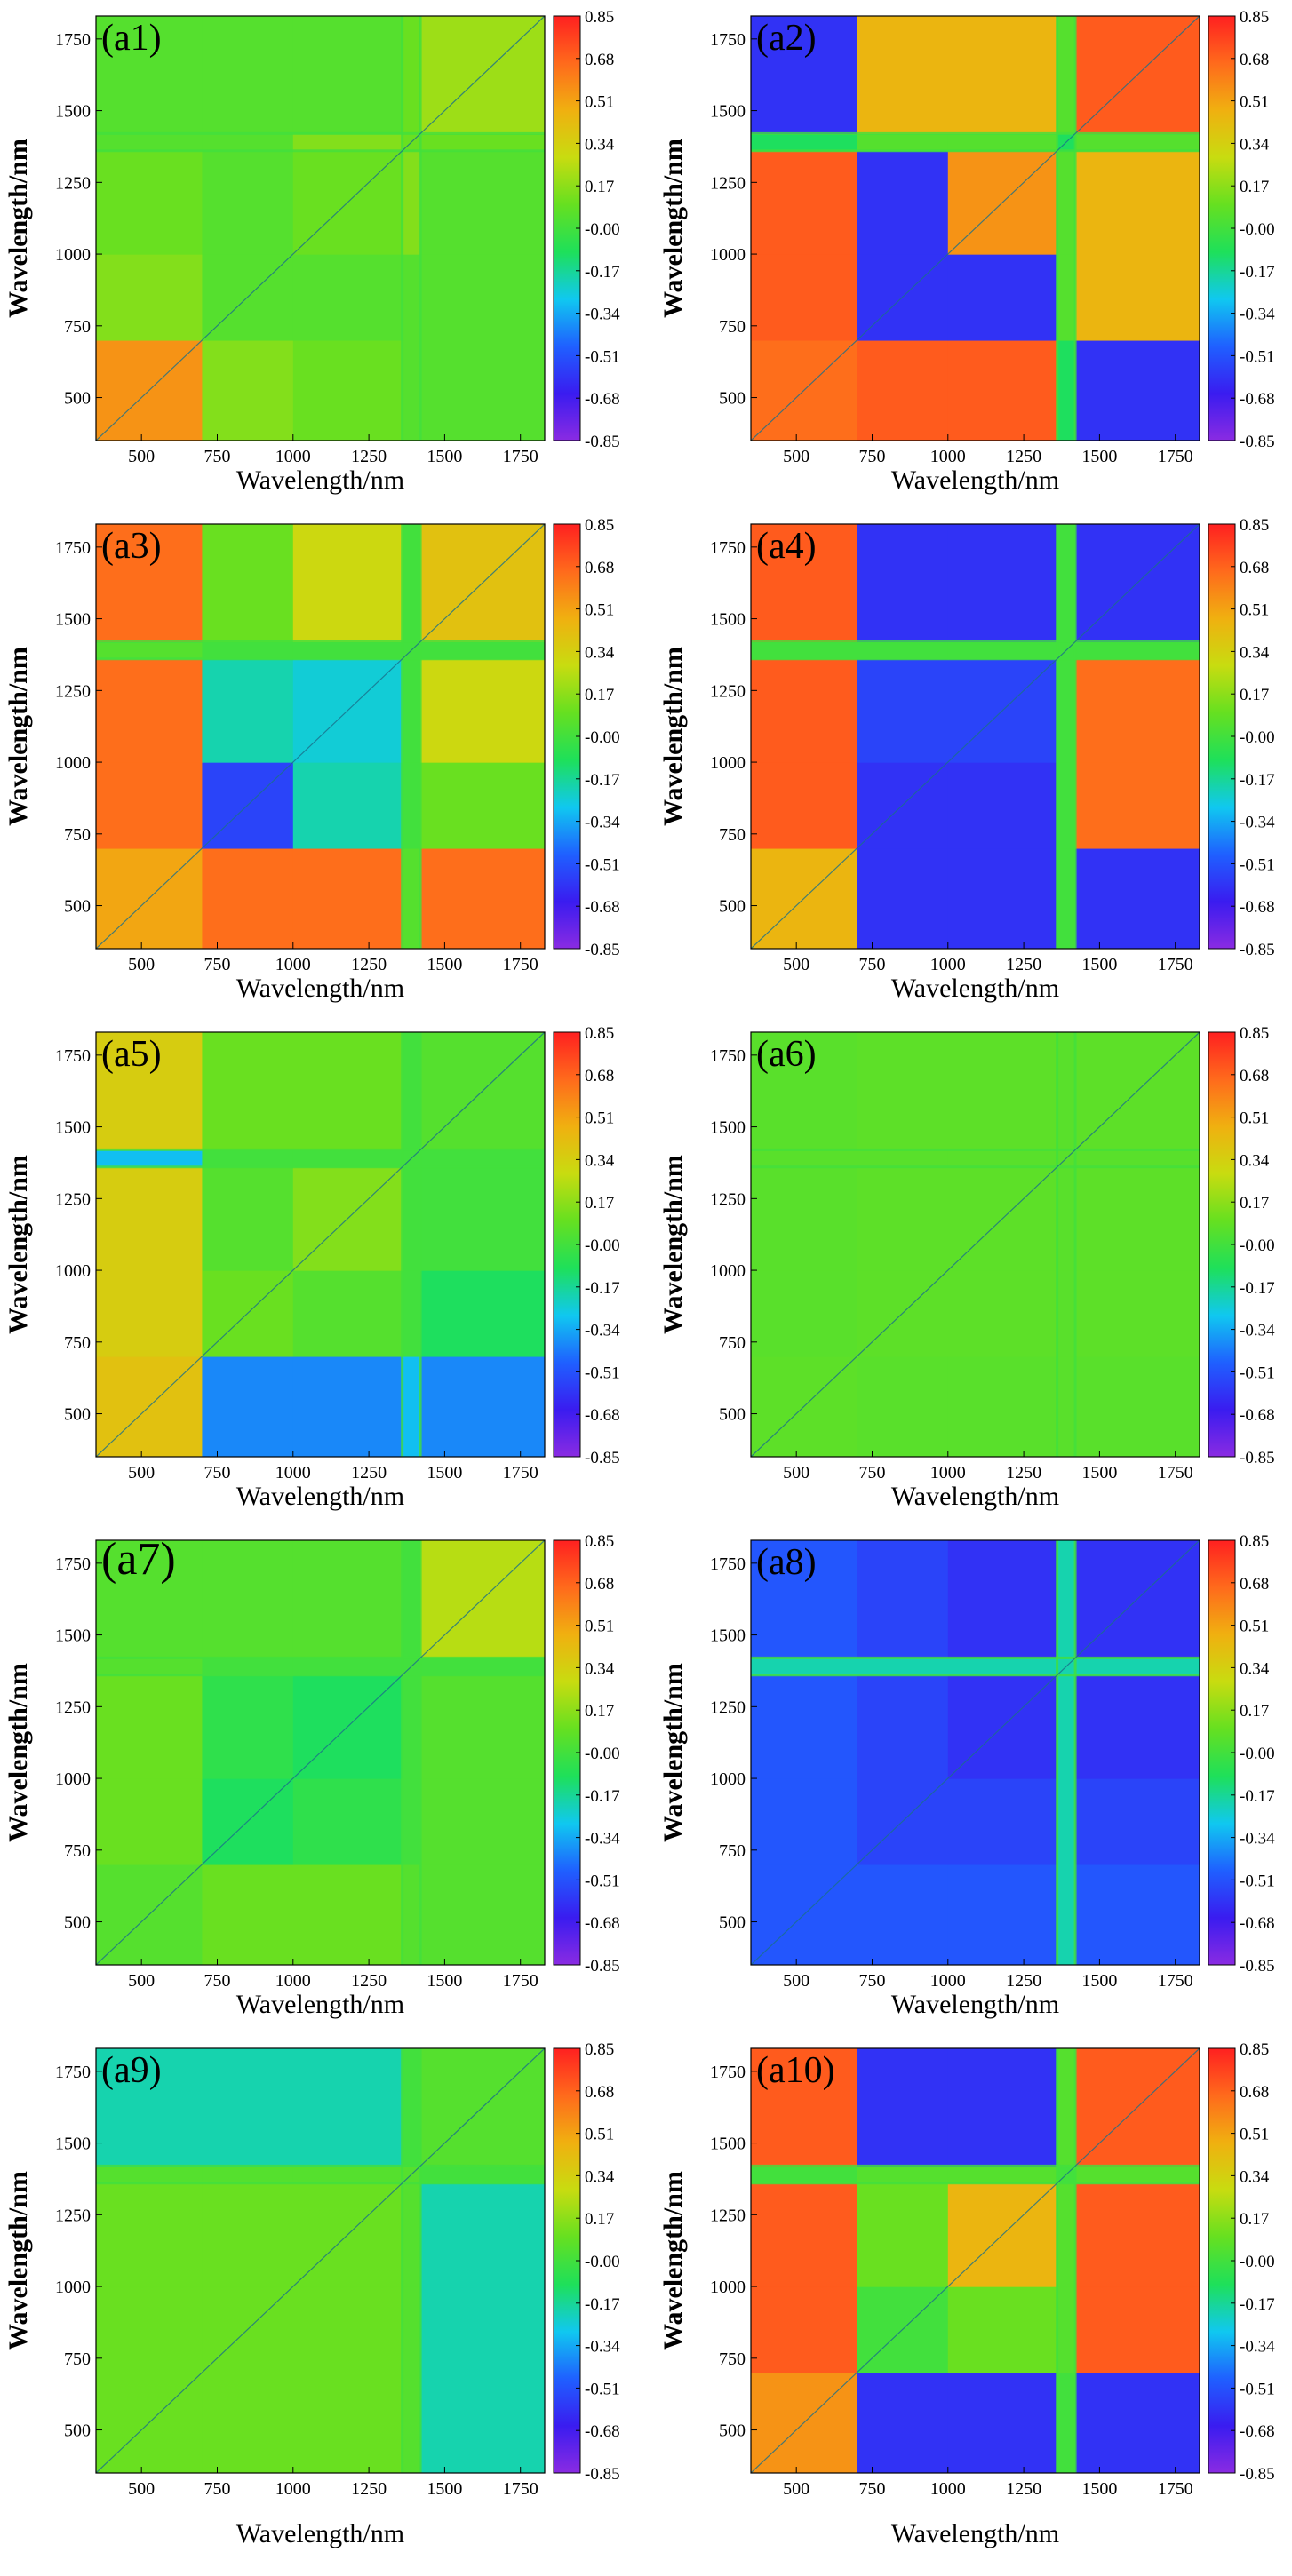  What do you see at coordinates (599, 60) in the screenshot?
I see `colorbar-tick-label: 0.68` at bounding box center [599, 60].